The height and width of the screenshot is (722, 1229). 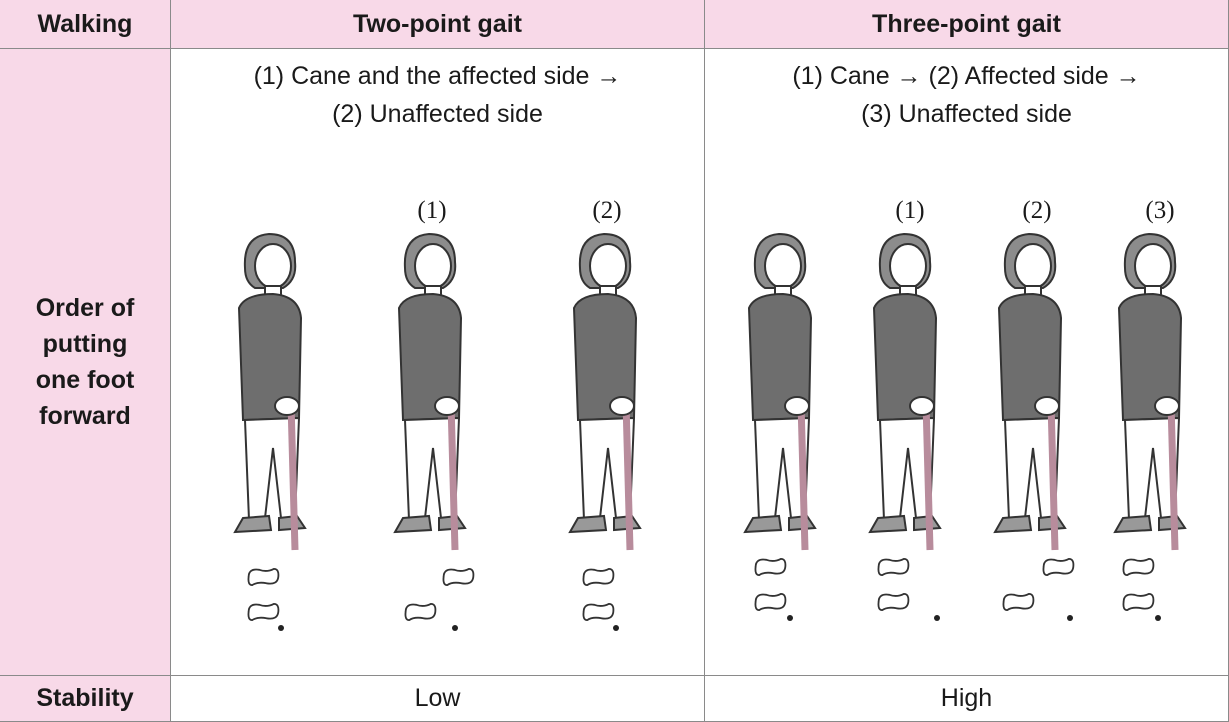 What do you see at coordinates (85, 344) in the screenshot?
I see `row-label: putting` at bounding box center [85, 344].